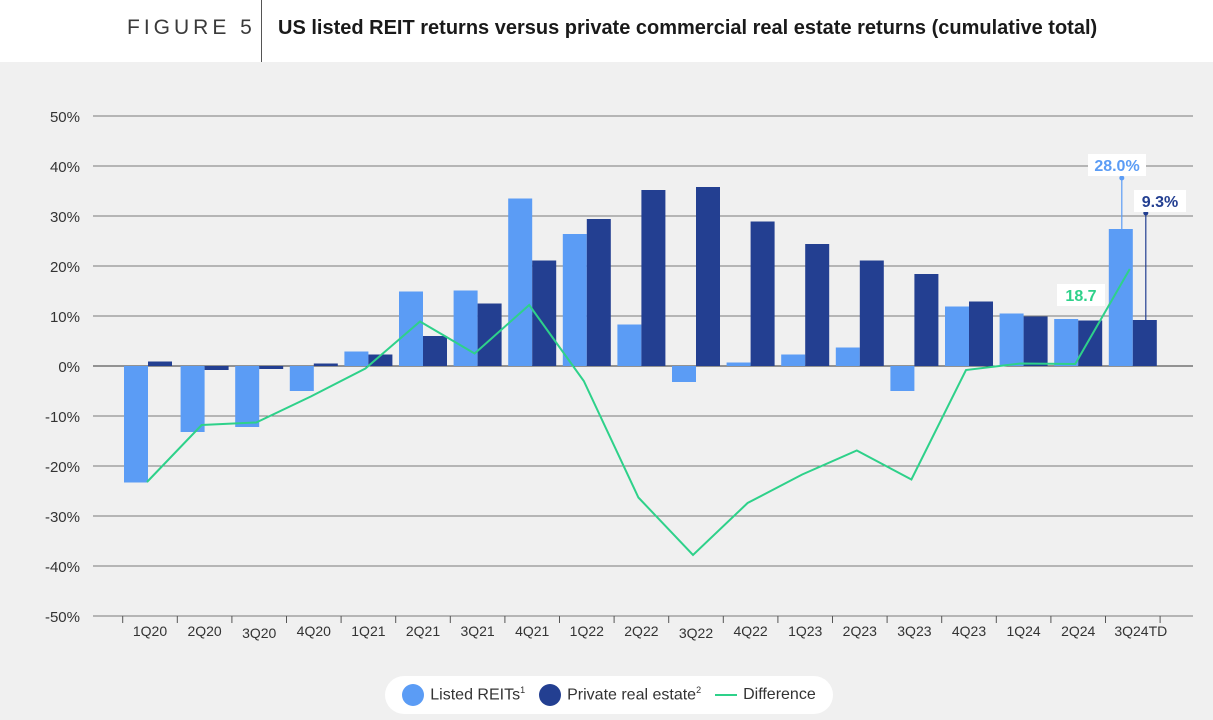  What do you see at coordinates (65, 267) in the screenshot?
I see `y-tick-label: 20%` at bounding box center [65, 267].